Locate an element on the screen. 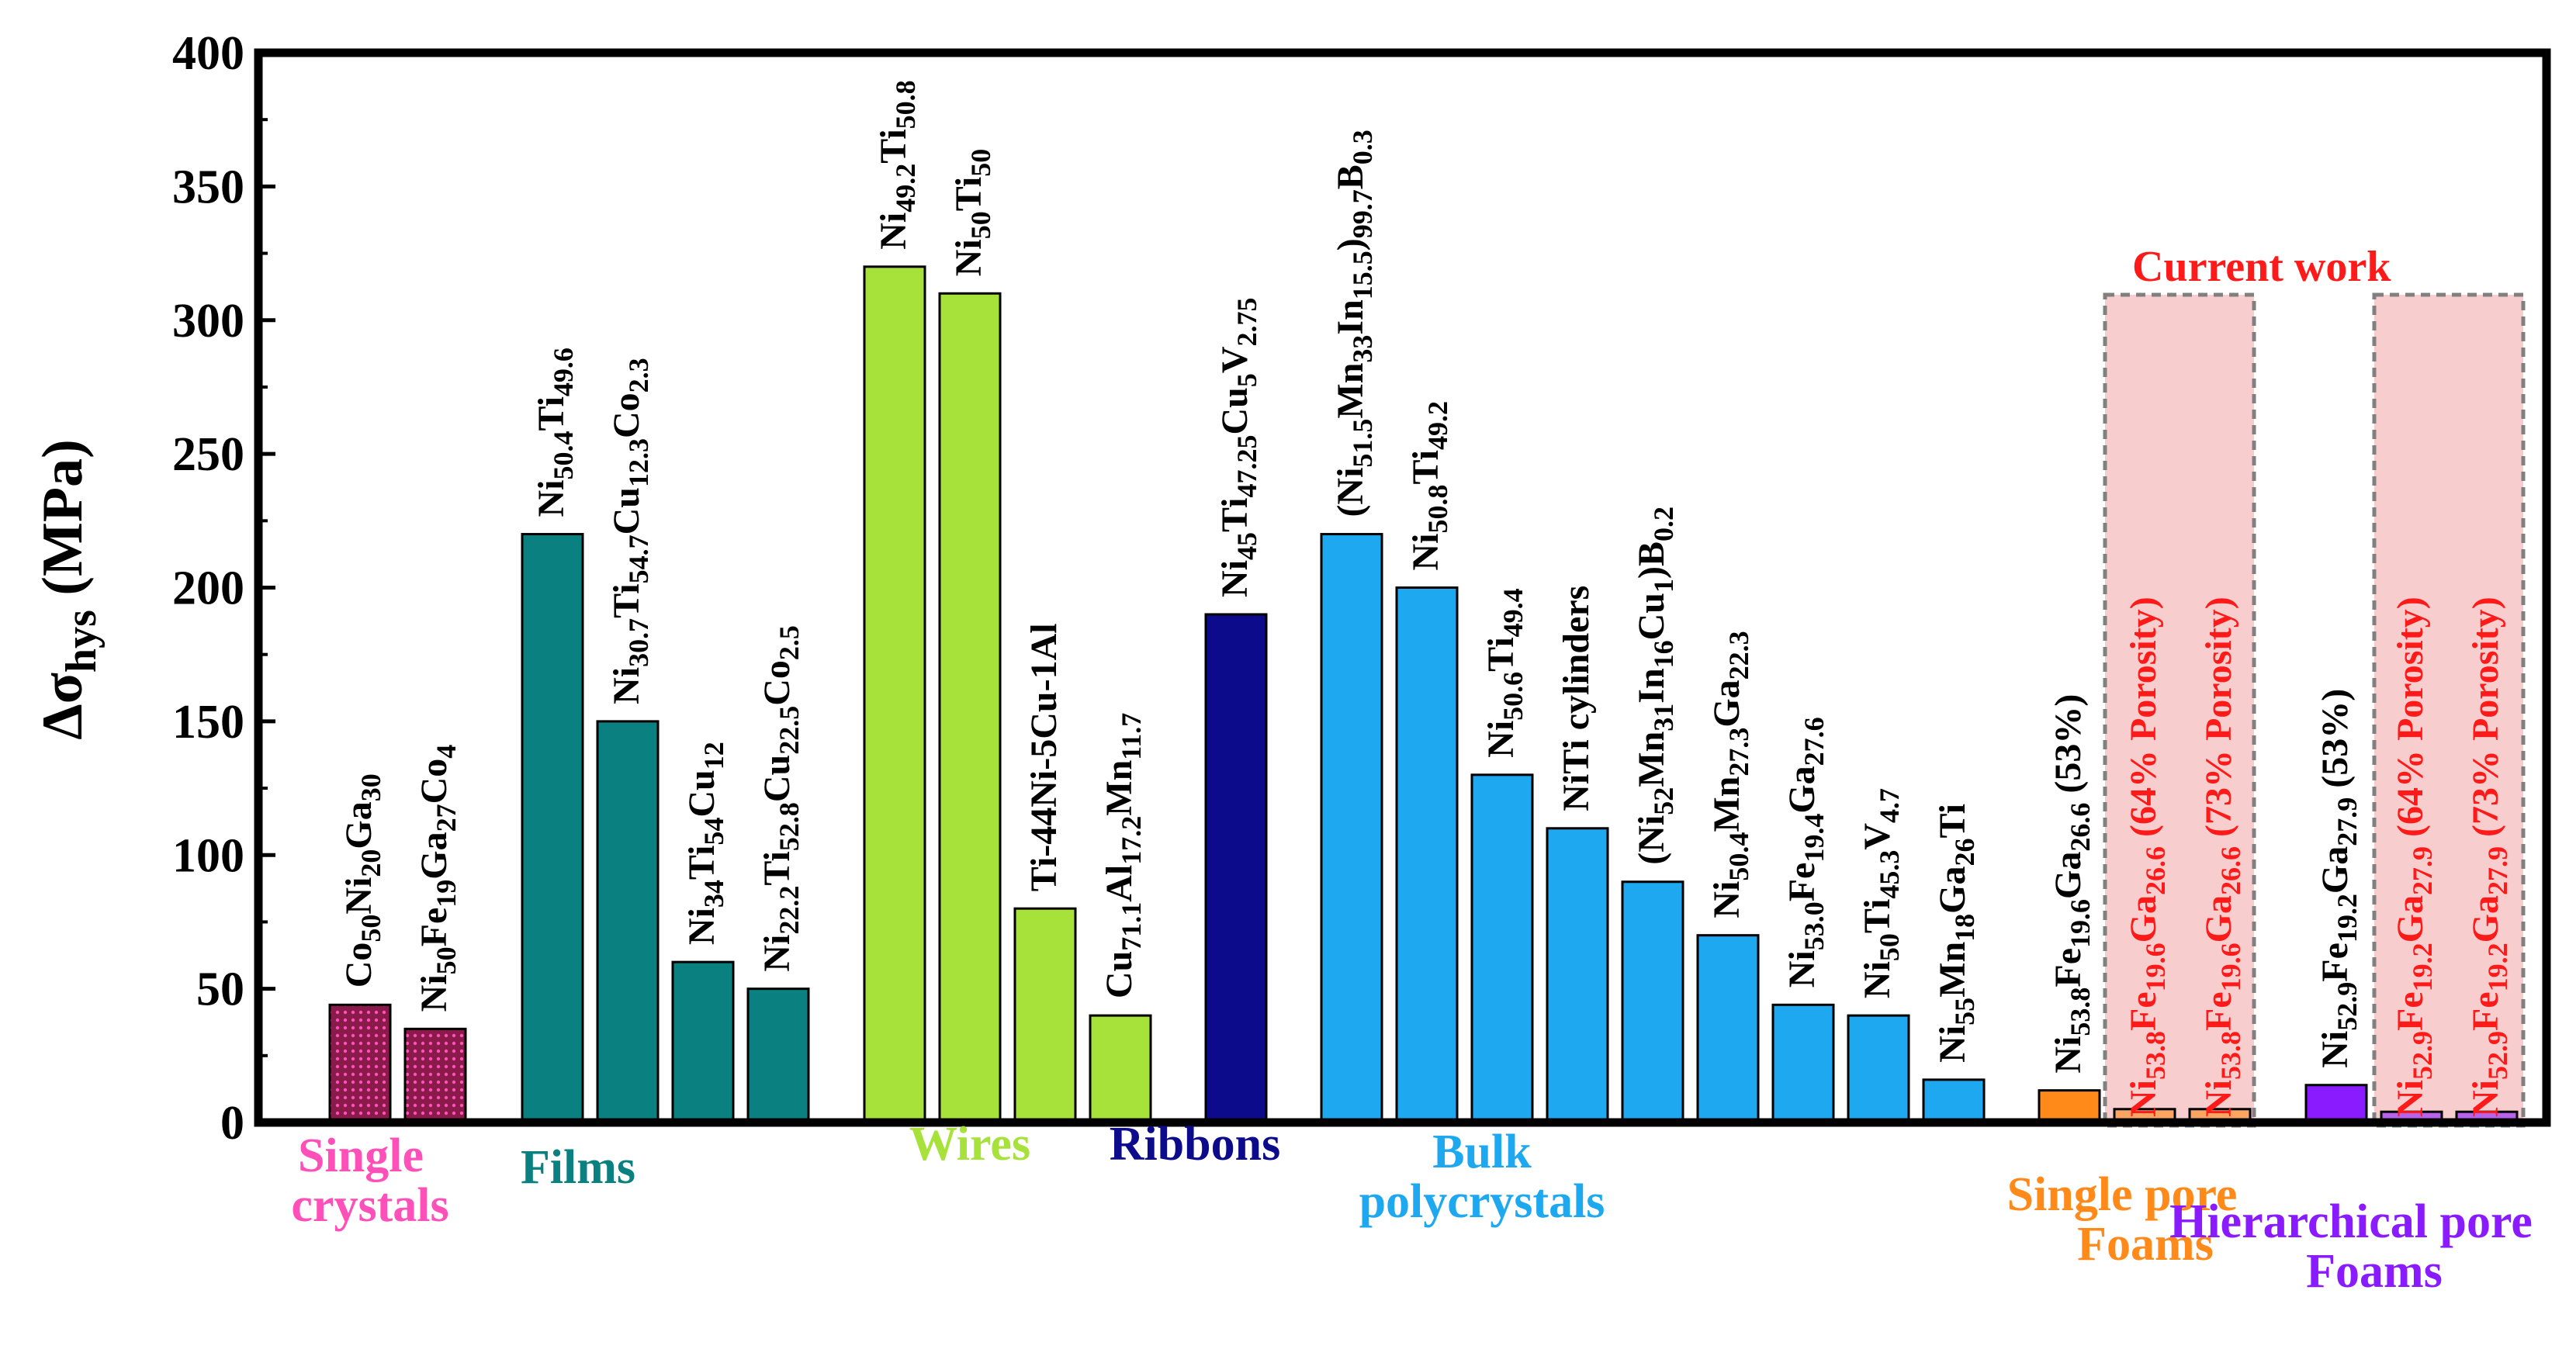  group-label: Bulk polycrystals is located at coordinates (1482, 1177).